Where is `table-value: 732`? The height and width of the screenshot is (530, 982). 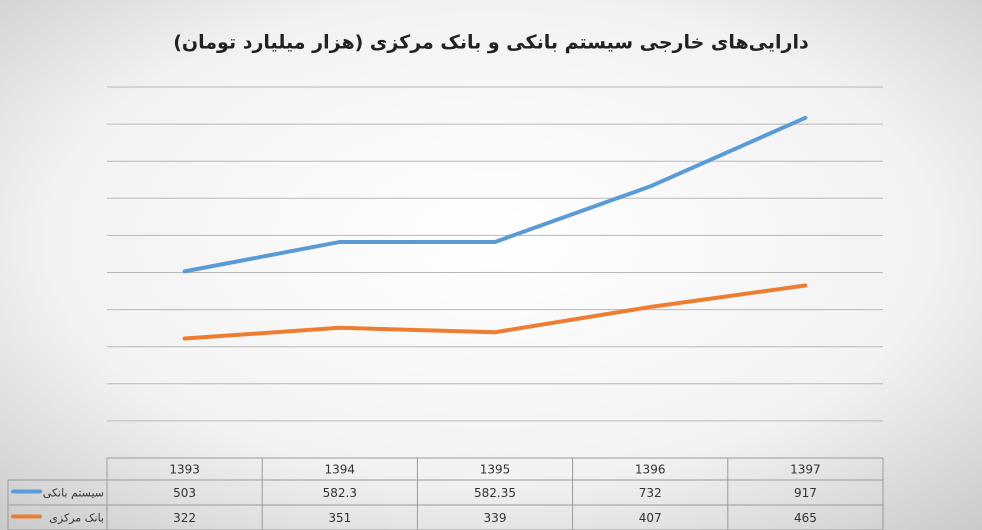
table-value: 732 is located at coordinates (650, 493).